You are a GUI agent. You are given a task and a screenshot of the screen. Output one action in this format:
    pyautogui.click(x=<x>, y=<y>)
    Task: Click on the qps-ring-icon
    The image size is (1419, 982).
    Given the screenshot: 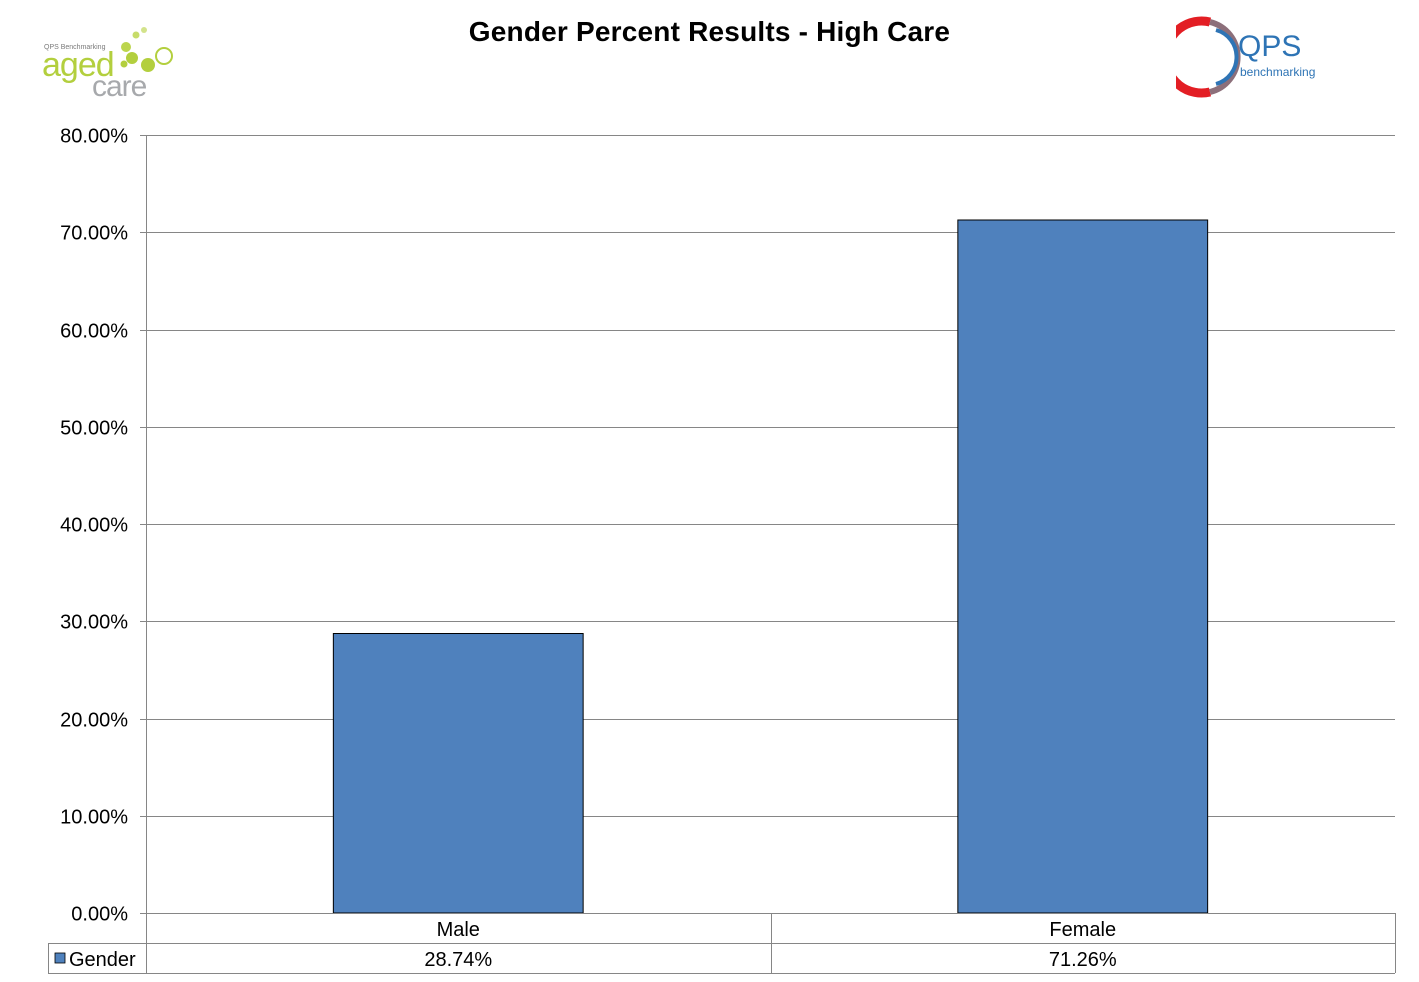 What is the action you would take?
    pyautogui.click(x=1208, y=57)
    